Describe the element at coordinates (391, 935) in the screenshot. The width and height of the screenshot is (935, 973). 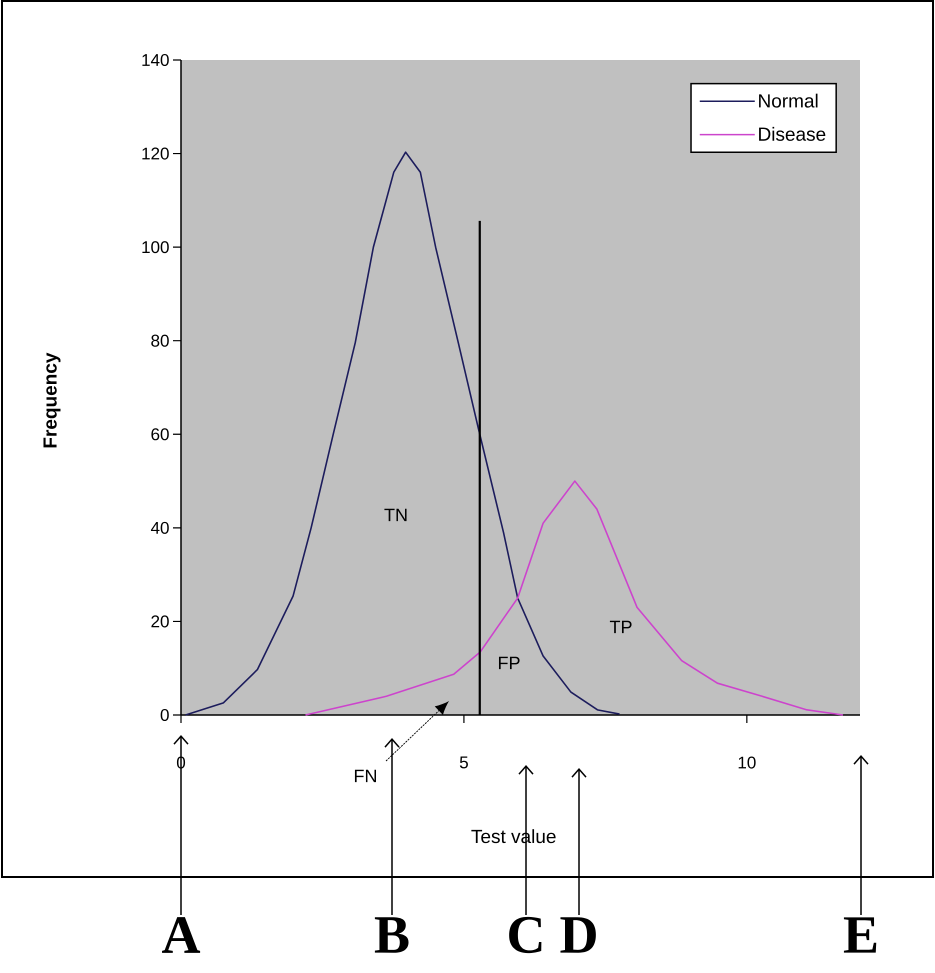
I see `text: B` at that location.